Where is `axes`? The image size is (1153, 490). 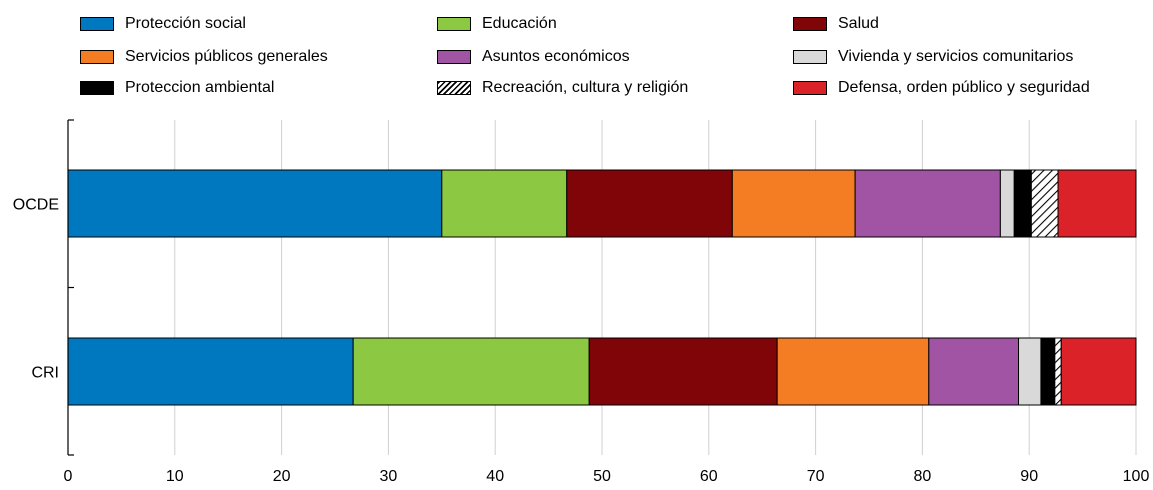
axes is located at coordinates (70, 287).